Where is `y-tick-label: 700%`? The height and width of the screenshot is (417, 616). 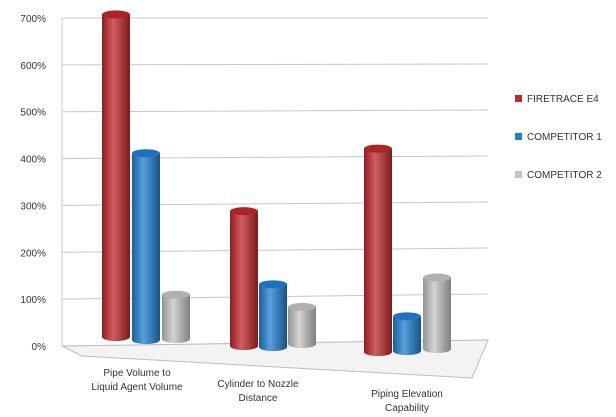 y-tick-label: 700% is located at coordinates (33, 19).